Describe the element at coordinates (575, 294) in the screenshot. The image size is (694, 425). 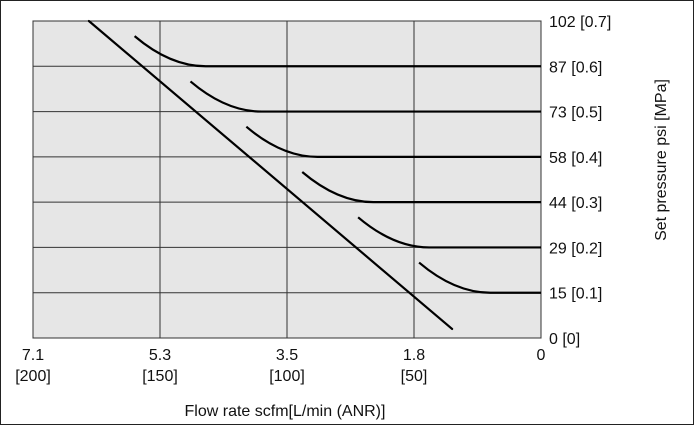
I see `y-tick-label: 15 [0.1]` at that location.